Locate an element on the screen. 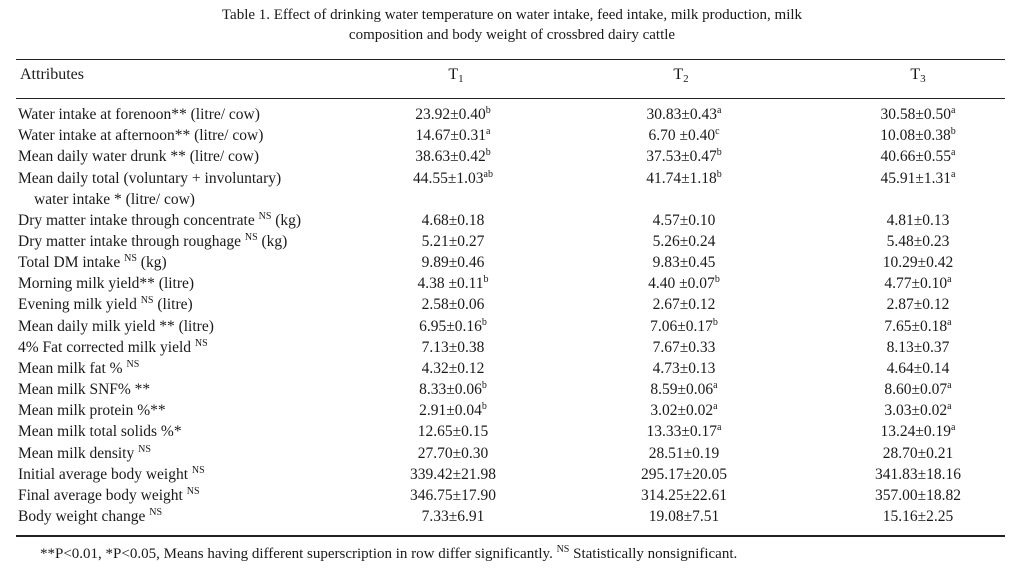 Image resolution: width=1024 pixels, height=569 pixels. cell-value: 4.40 ±0.07 is located at coordinates (681, 284).